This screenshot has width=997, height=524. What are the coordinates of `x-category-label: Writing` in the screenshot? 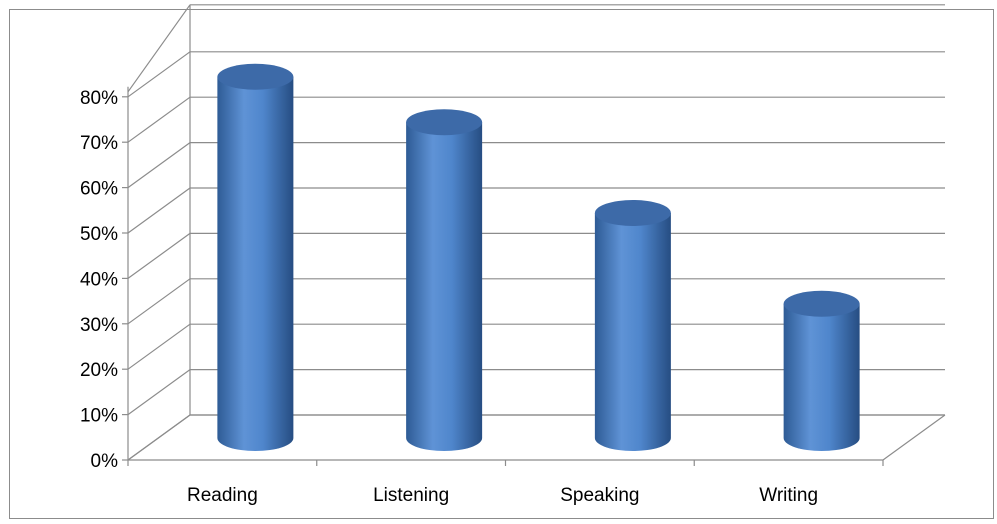 It's located at (788, 495).